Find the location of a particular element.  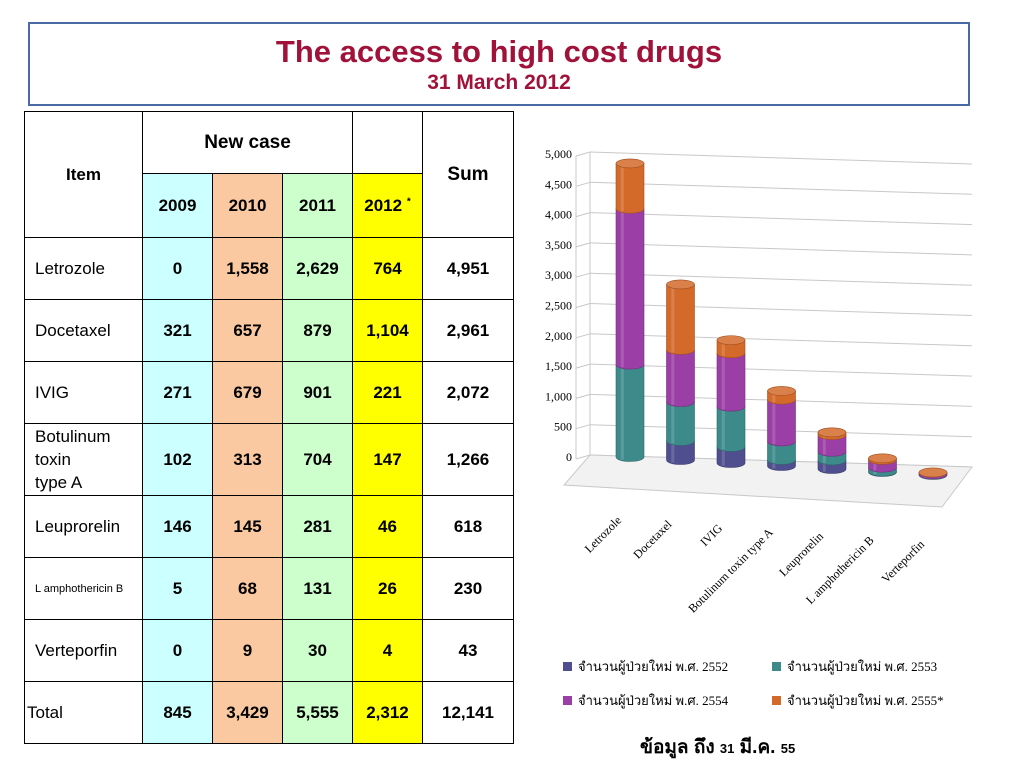

row-item-line: Botulinum is located at coordinates (73, 436).